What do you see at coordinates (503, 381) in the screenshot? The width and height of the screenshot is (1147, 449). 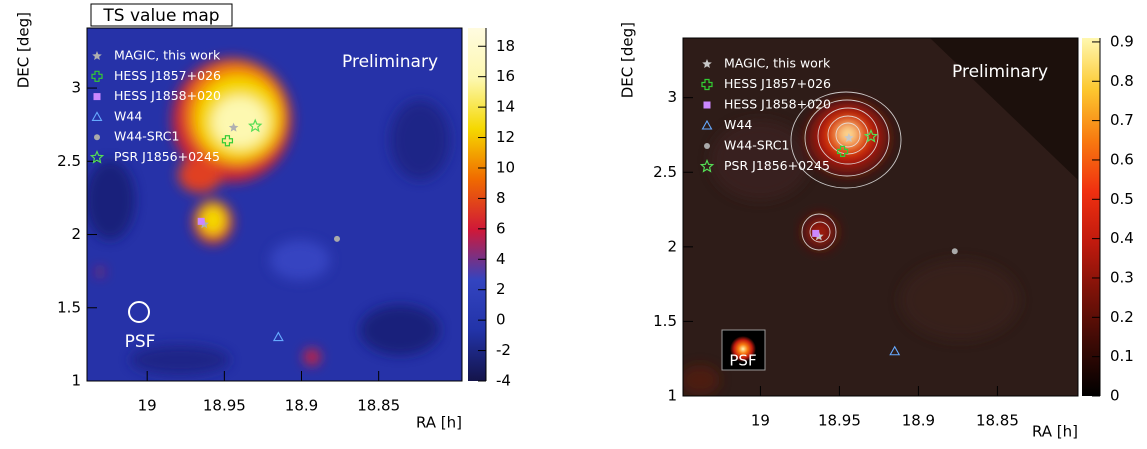 I see `colorbar-tick-label: -4` at bounding box center [503, 381].